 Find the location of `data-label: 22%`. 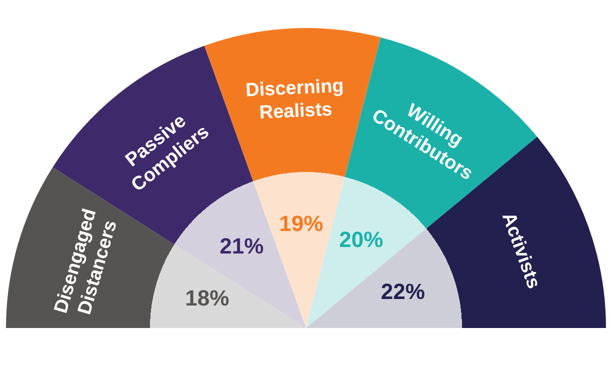

data-label: 22% is located at coordinates (402, 291).